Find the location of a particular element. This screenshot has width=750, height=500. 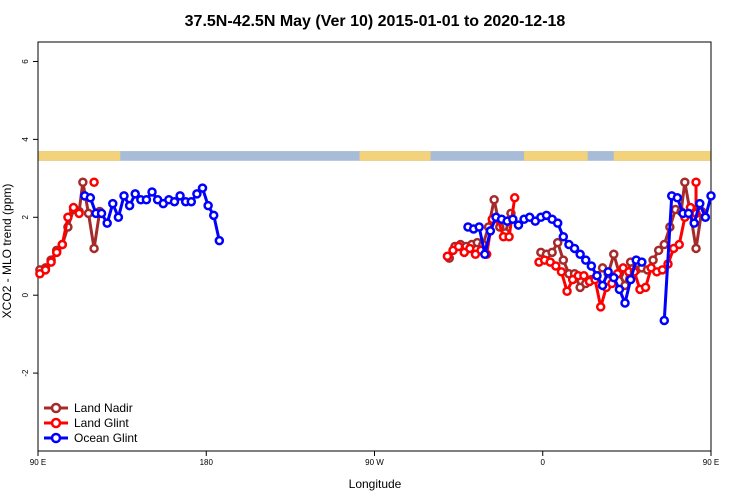

x-axis-label: Longitude is located at coordinates (375, 484).